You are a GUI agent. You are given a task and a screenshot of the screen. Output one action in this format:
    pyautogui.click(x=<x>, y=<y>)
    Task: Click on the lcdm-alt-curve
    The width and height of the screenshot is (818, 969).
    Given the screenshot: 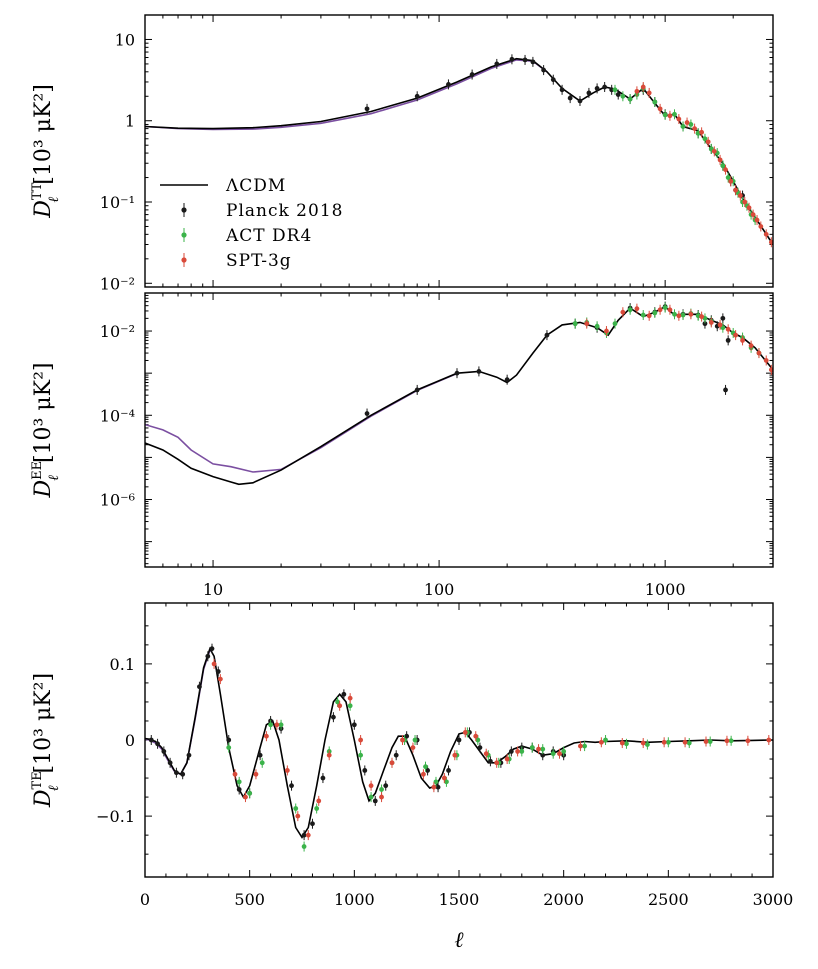 What is the action you would take?
    pyautogui.click(x=346, y=95)
    